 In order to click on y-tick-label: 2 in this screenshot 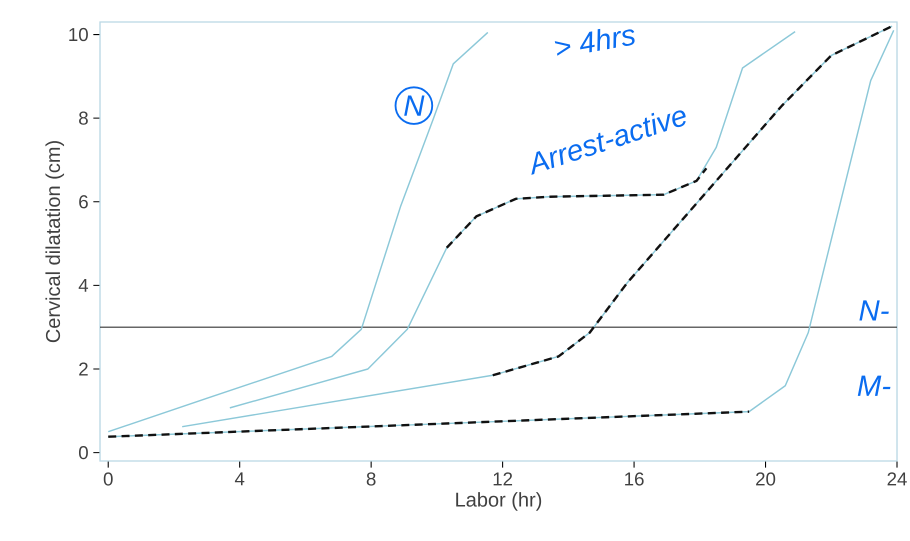, I will do `click(83, 369)`.